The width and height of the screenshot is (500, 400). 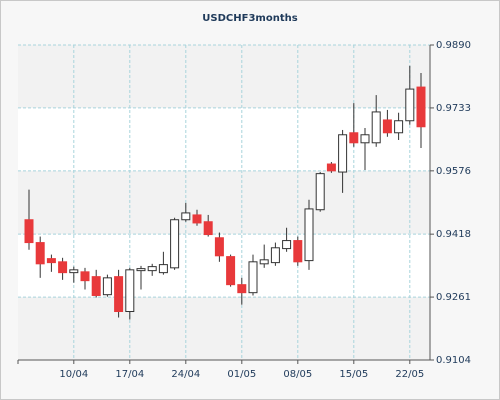 I want to click on x-tick-label: 08/05, so click(x=297, y=374).